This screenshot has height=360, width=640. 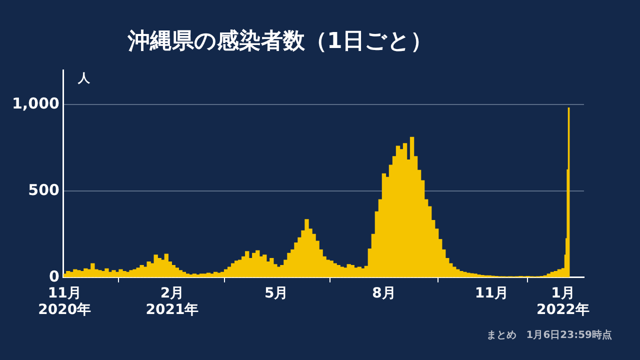 I want to click on y-tick-label: 0, so click(x=54, y=276).